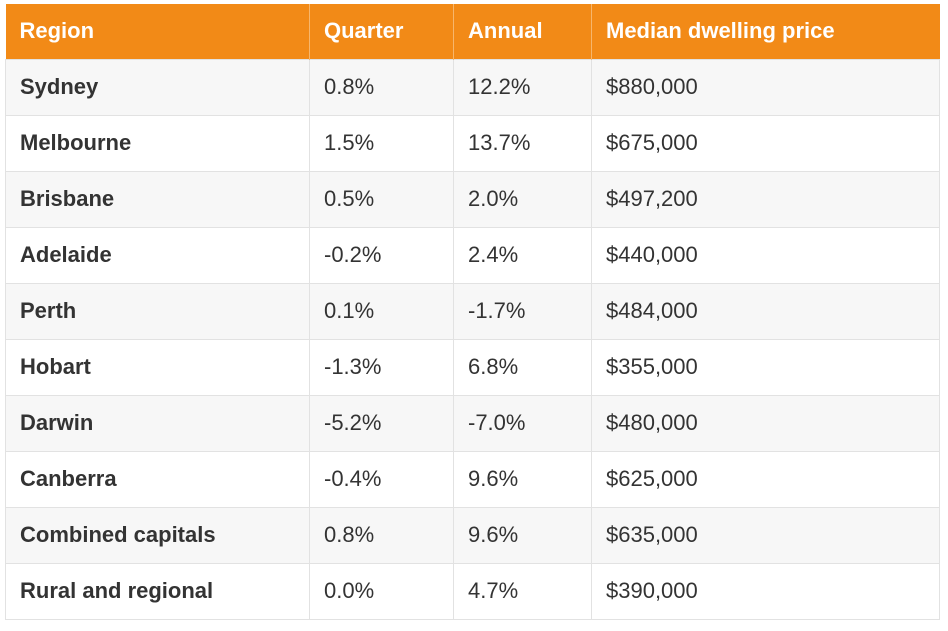  I want to click on table-row: Perth 0.1% -1.7% $484,000, so click(472, 310).